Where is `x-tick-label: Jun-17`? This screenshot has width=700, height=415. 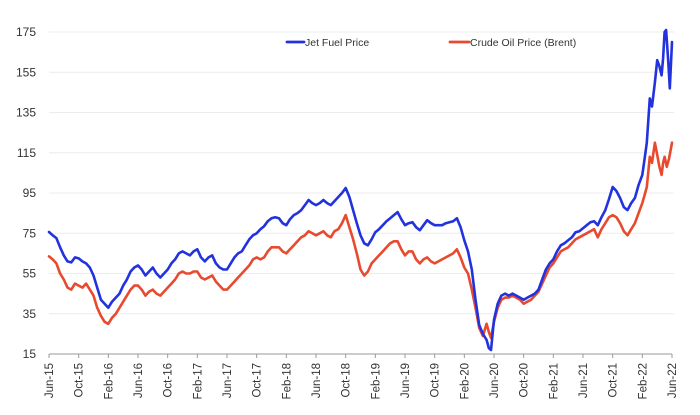
x-tick-label: Jun-17 is located at coordinates (228, 380).